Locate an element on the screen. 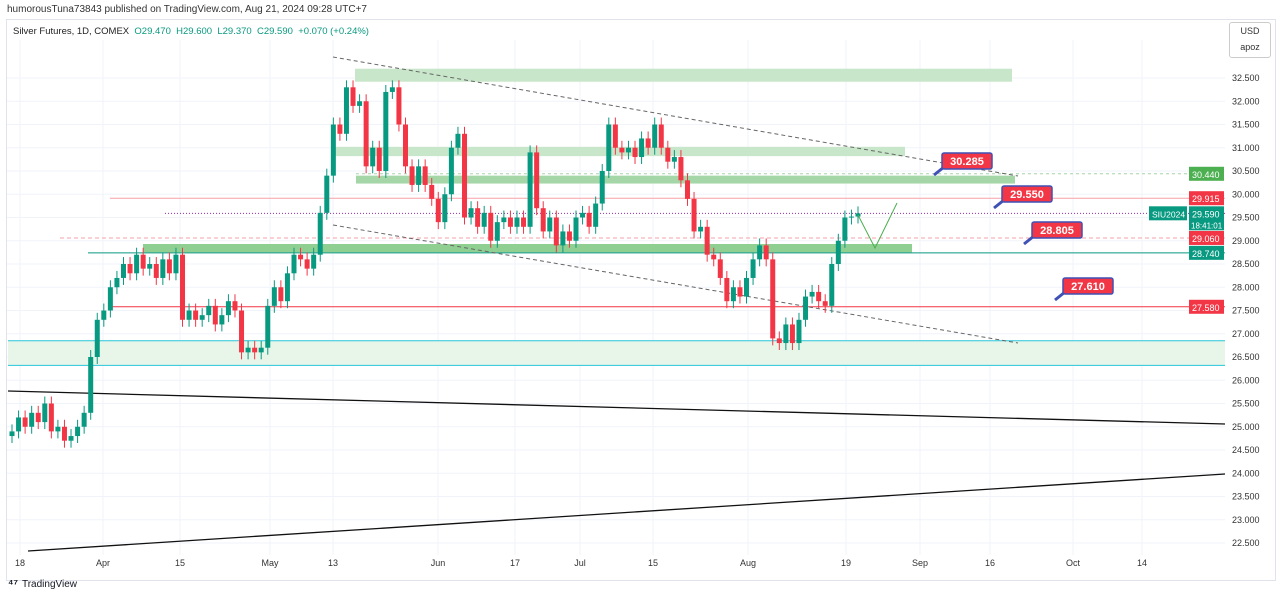 The image size is (1280, 597). low-value: L29.370 is located at coordinates (234, 31).